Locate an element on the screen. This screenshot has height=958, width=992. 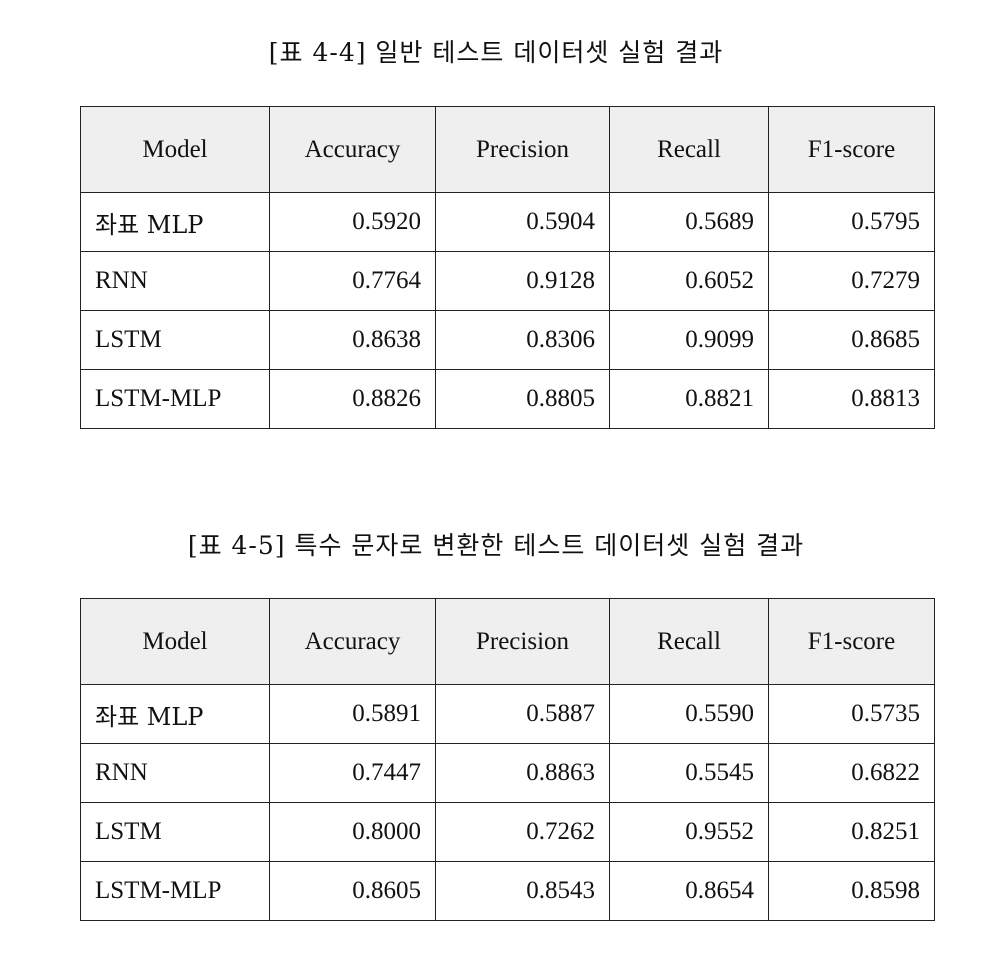
f1-score-cell: 0.8251 is located at coordinates (851, 832).